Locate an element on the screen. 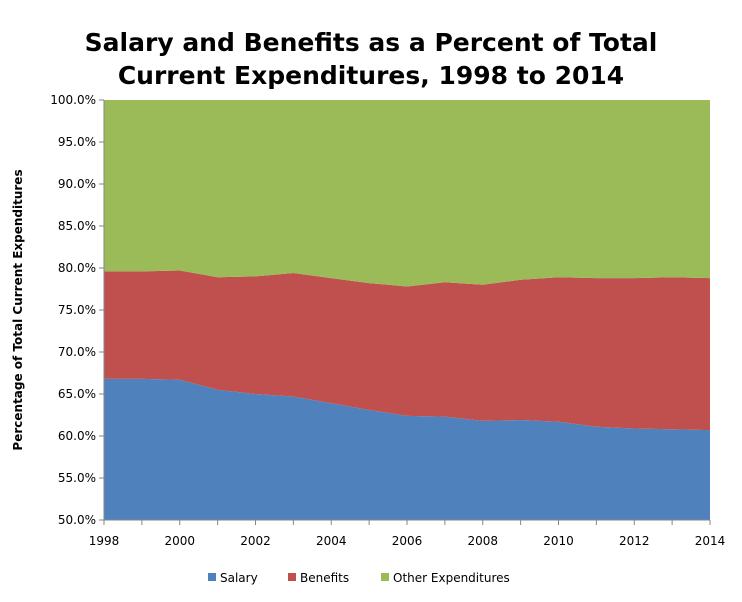 The height and width of the screenshot is (602, 742). x-tick-label: 2012 is located at coordinates (634, 541).